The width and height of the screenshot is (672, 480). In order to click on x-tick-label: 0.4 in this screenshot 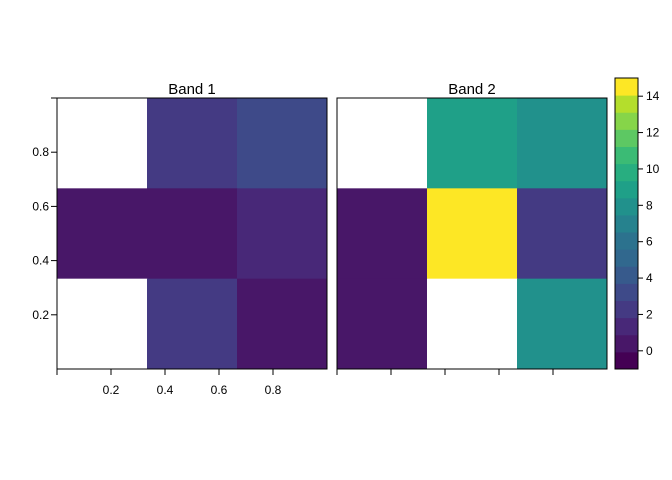, I will do `click(165, 390)`.